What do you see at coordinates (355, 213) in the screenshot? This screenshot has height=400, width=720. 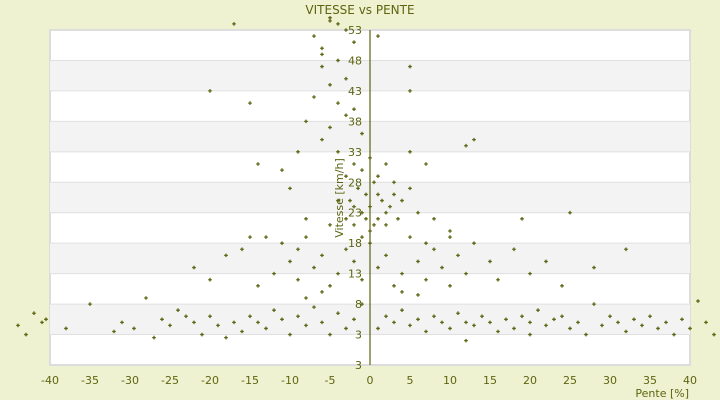 I see `y-tick-label: 23` at bounding box center [355, 213].